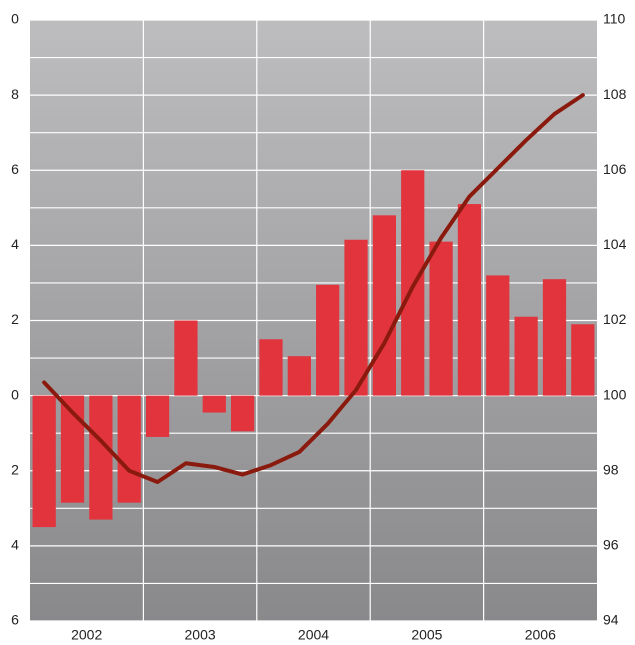  Describe the element at coordinates (15, 94) in the screenshot. I see `y-tick-label: 8` at that location.